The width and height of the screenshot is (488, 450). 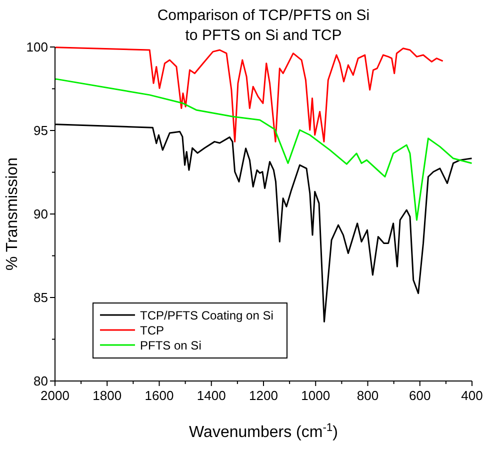 What do you see at coordinates (107, 395) in the screenshot?
I see `x-tick-label: 1800` at bounding box center [107, 395].